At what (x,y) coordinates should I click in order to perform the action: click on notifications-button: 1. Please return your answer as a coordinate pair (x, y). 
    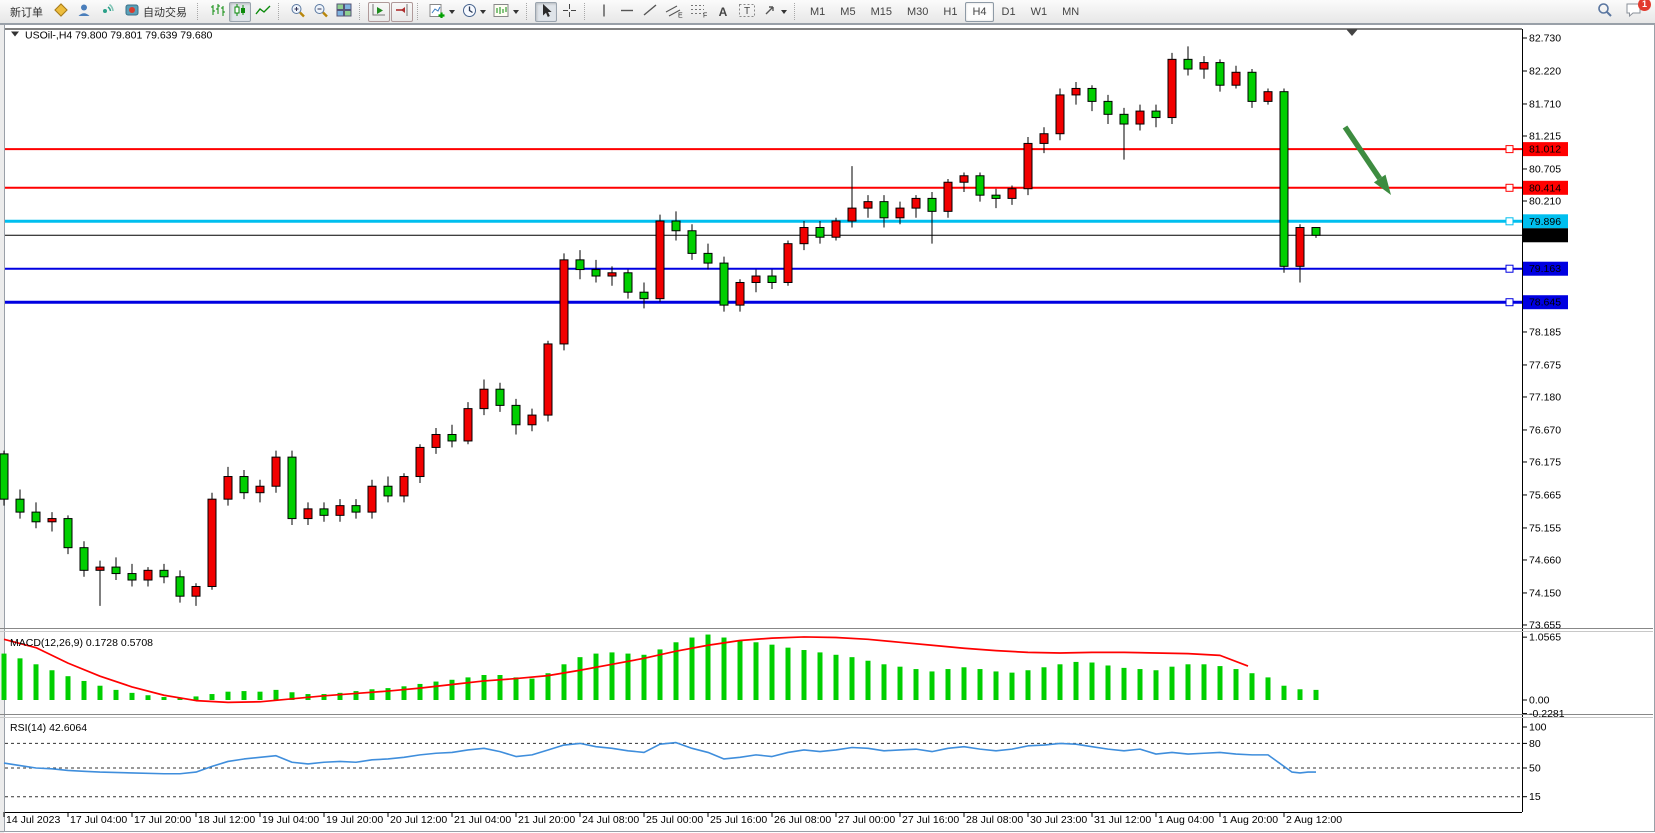
    Looking at the image, I should click on (1636, 11).